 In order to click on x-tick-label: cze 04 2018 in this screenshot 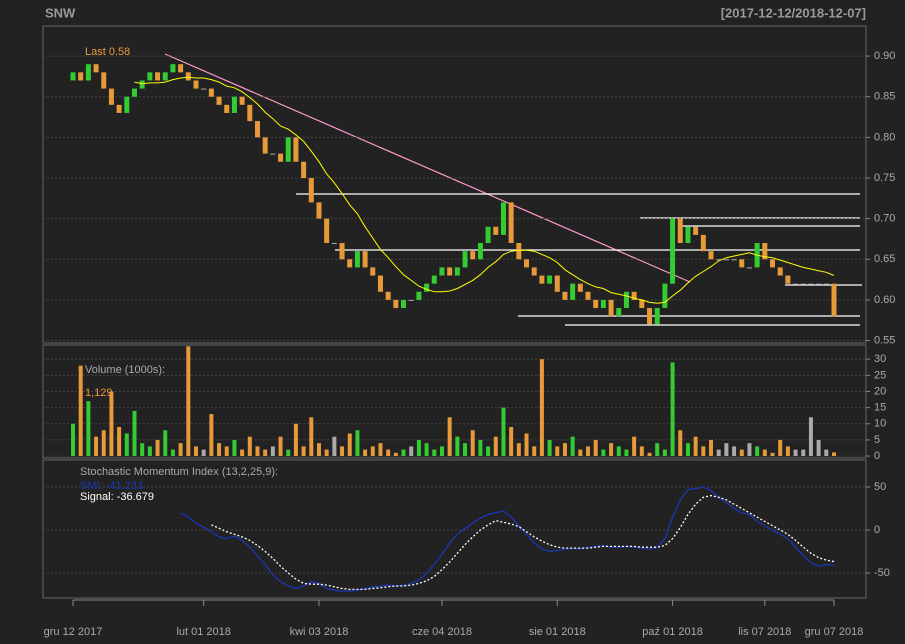, I will do `click(442, 632)`.